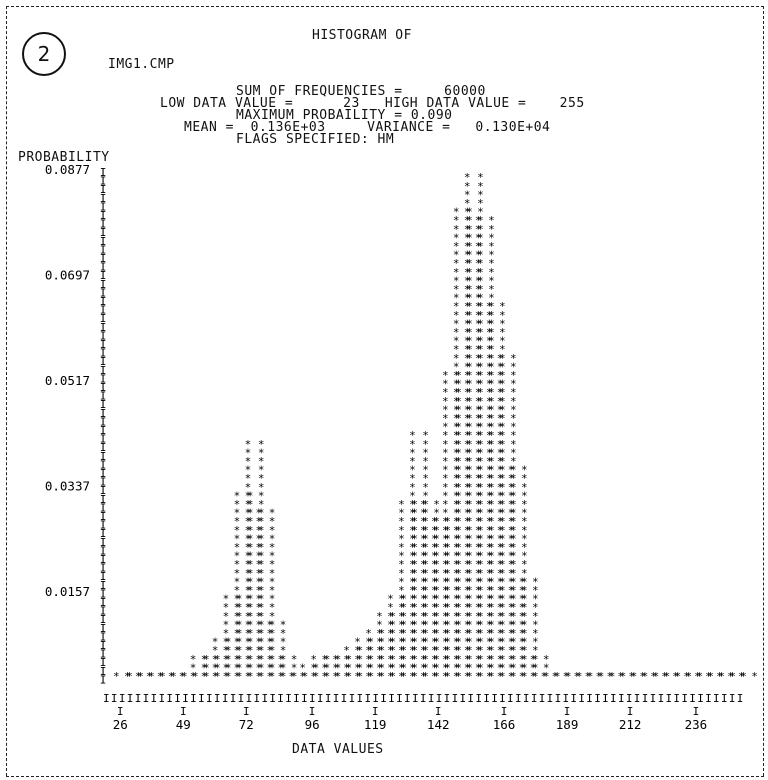 This screenshot has height=780, width=768. I want to click on figure-number-badge: 2, so click(44, 54).